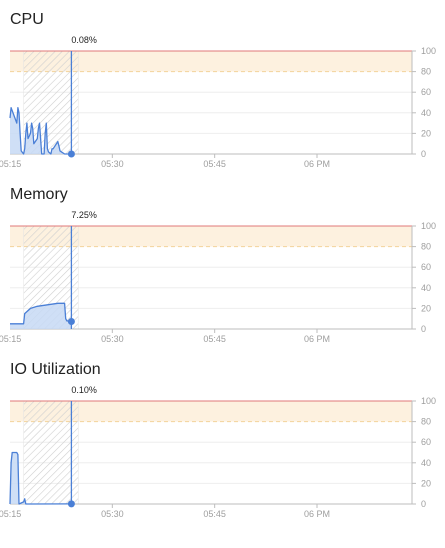 The image size is (445, 548). Describe the element at coordinates (55, 369) in the screenshot. I see `io-title: IO Utilization` at that location.